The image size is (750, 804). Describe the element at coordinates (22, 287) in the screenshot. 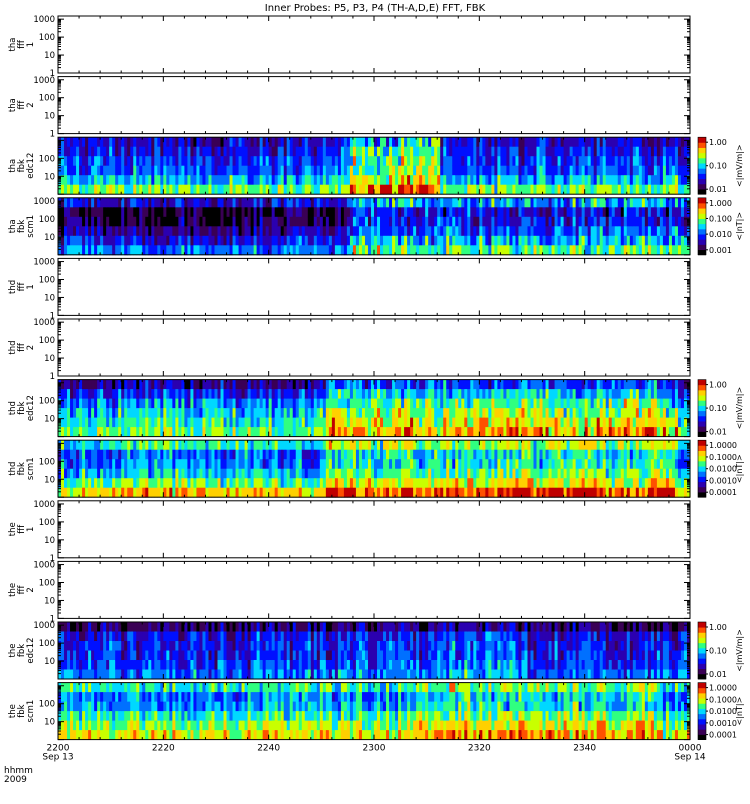

I see `panel-label: thdfff1` at that location.